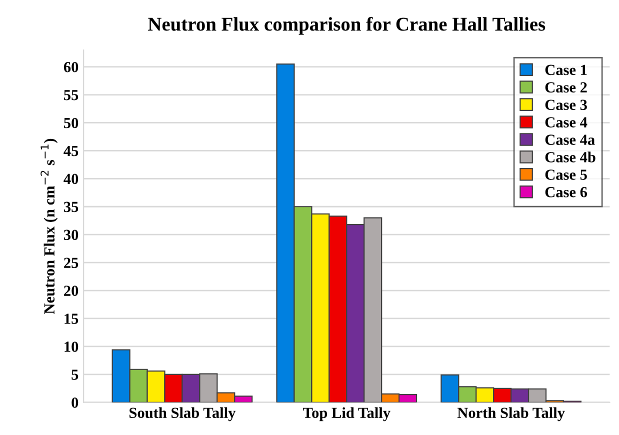  I want to click on y-tick-label: 25, so click(71, 263).